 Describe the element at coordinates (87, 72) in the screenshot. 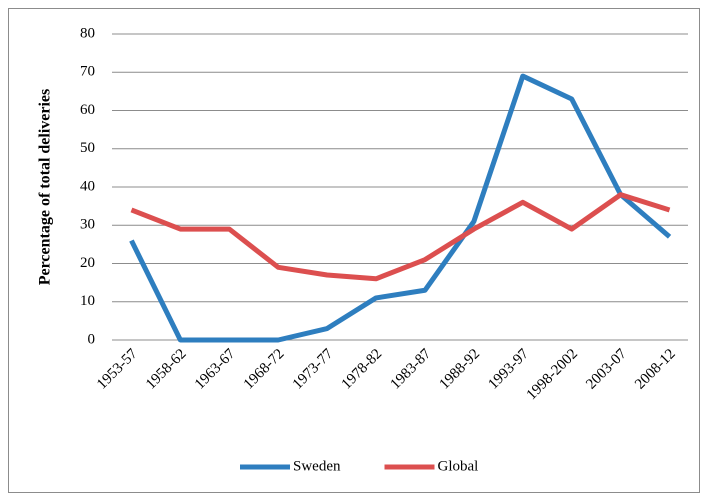

I see `y-tick-label: 70` at that location.